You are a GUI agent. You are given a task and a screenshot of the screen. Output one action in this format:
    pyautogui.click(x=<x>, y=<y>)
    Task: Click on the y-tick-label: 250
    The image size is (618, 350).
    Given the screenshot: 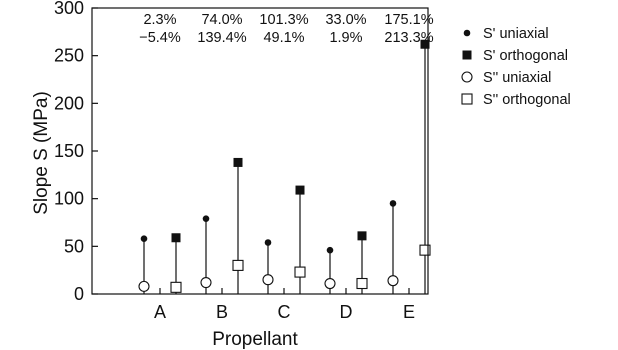 What is the action you would take?
    pyautogui.click(x=69, y=56)
    